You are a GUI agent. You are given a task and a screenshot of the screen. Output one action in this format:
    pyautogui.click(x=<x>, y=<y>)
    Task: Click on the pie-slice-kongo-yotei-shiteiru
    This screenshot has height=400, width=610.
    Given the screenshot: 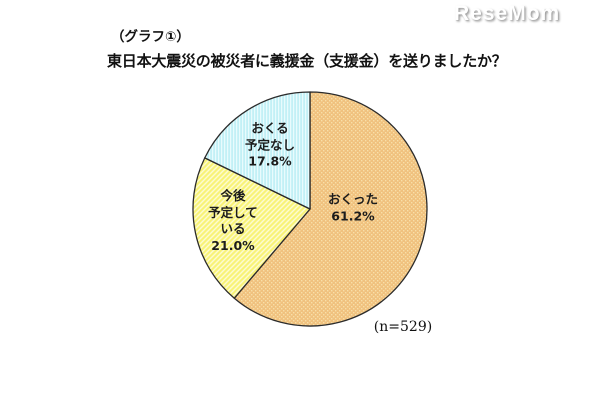 What is the action you would take?
    pyautogui.click(x=251, y=228)
    